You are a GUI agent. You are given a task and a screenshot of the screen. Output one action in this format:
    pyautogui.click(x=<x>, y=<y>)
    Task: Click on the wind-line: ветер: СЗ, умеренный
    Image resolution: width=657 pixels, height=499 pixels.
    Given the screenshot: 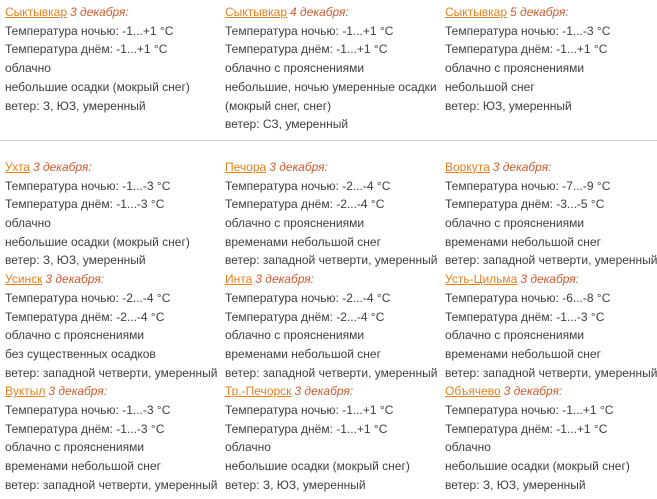 What is the action you would take?
    pyautogui.click(x=287, y=124)
    